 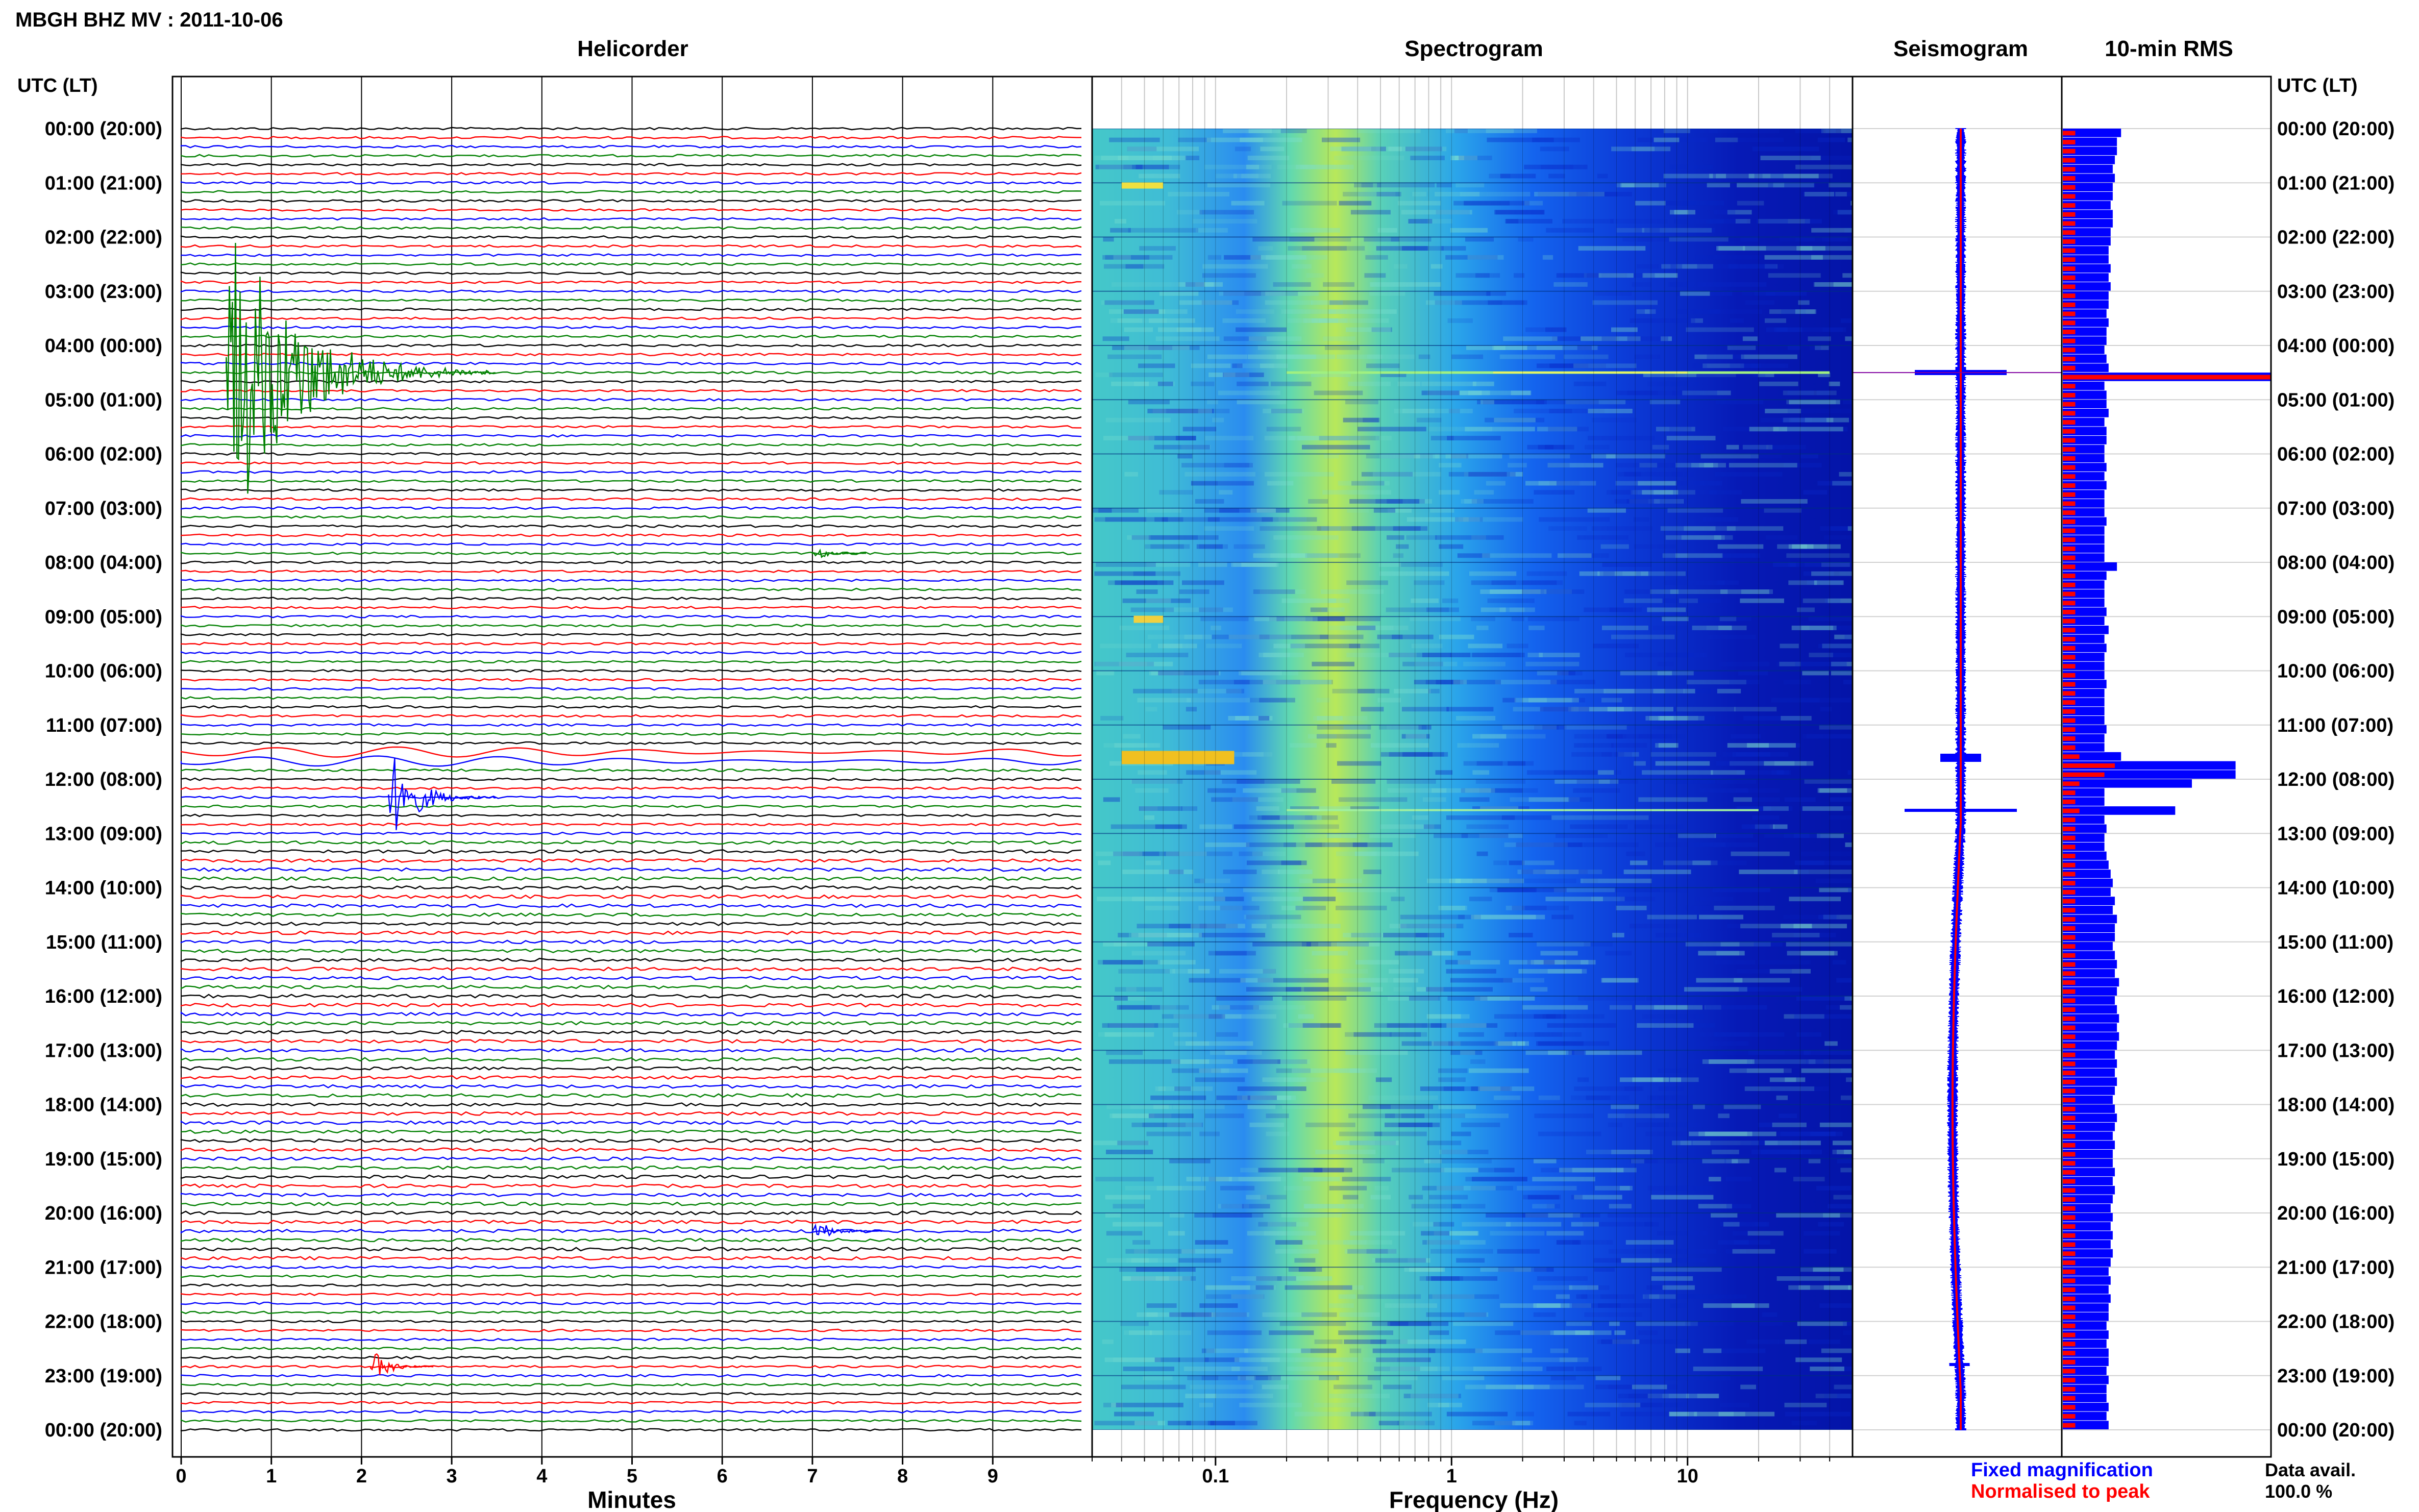 I want to click on helicorder-event, so click(x=401, y=1364).